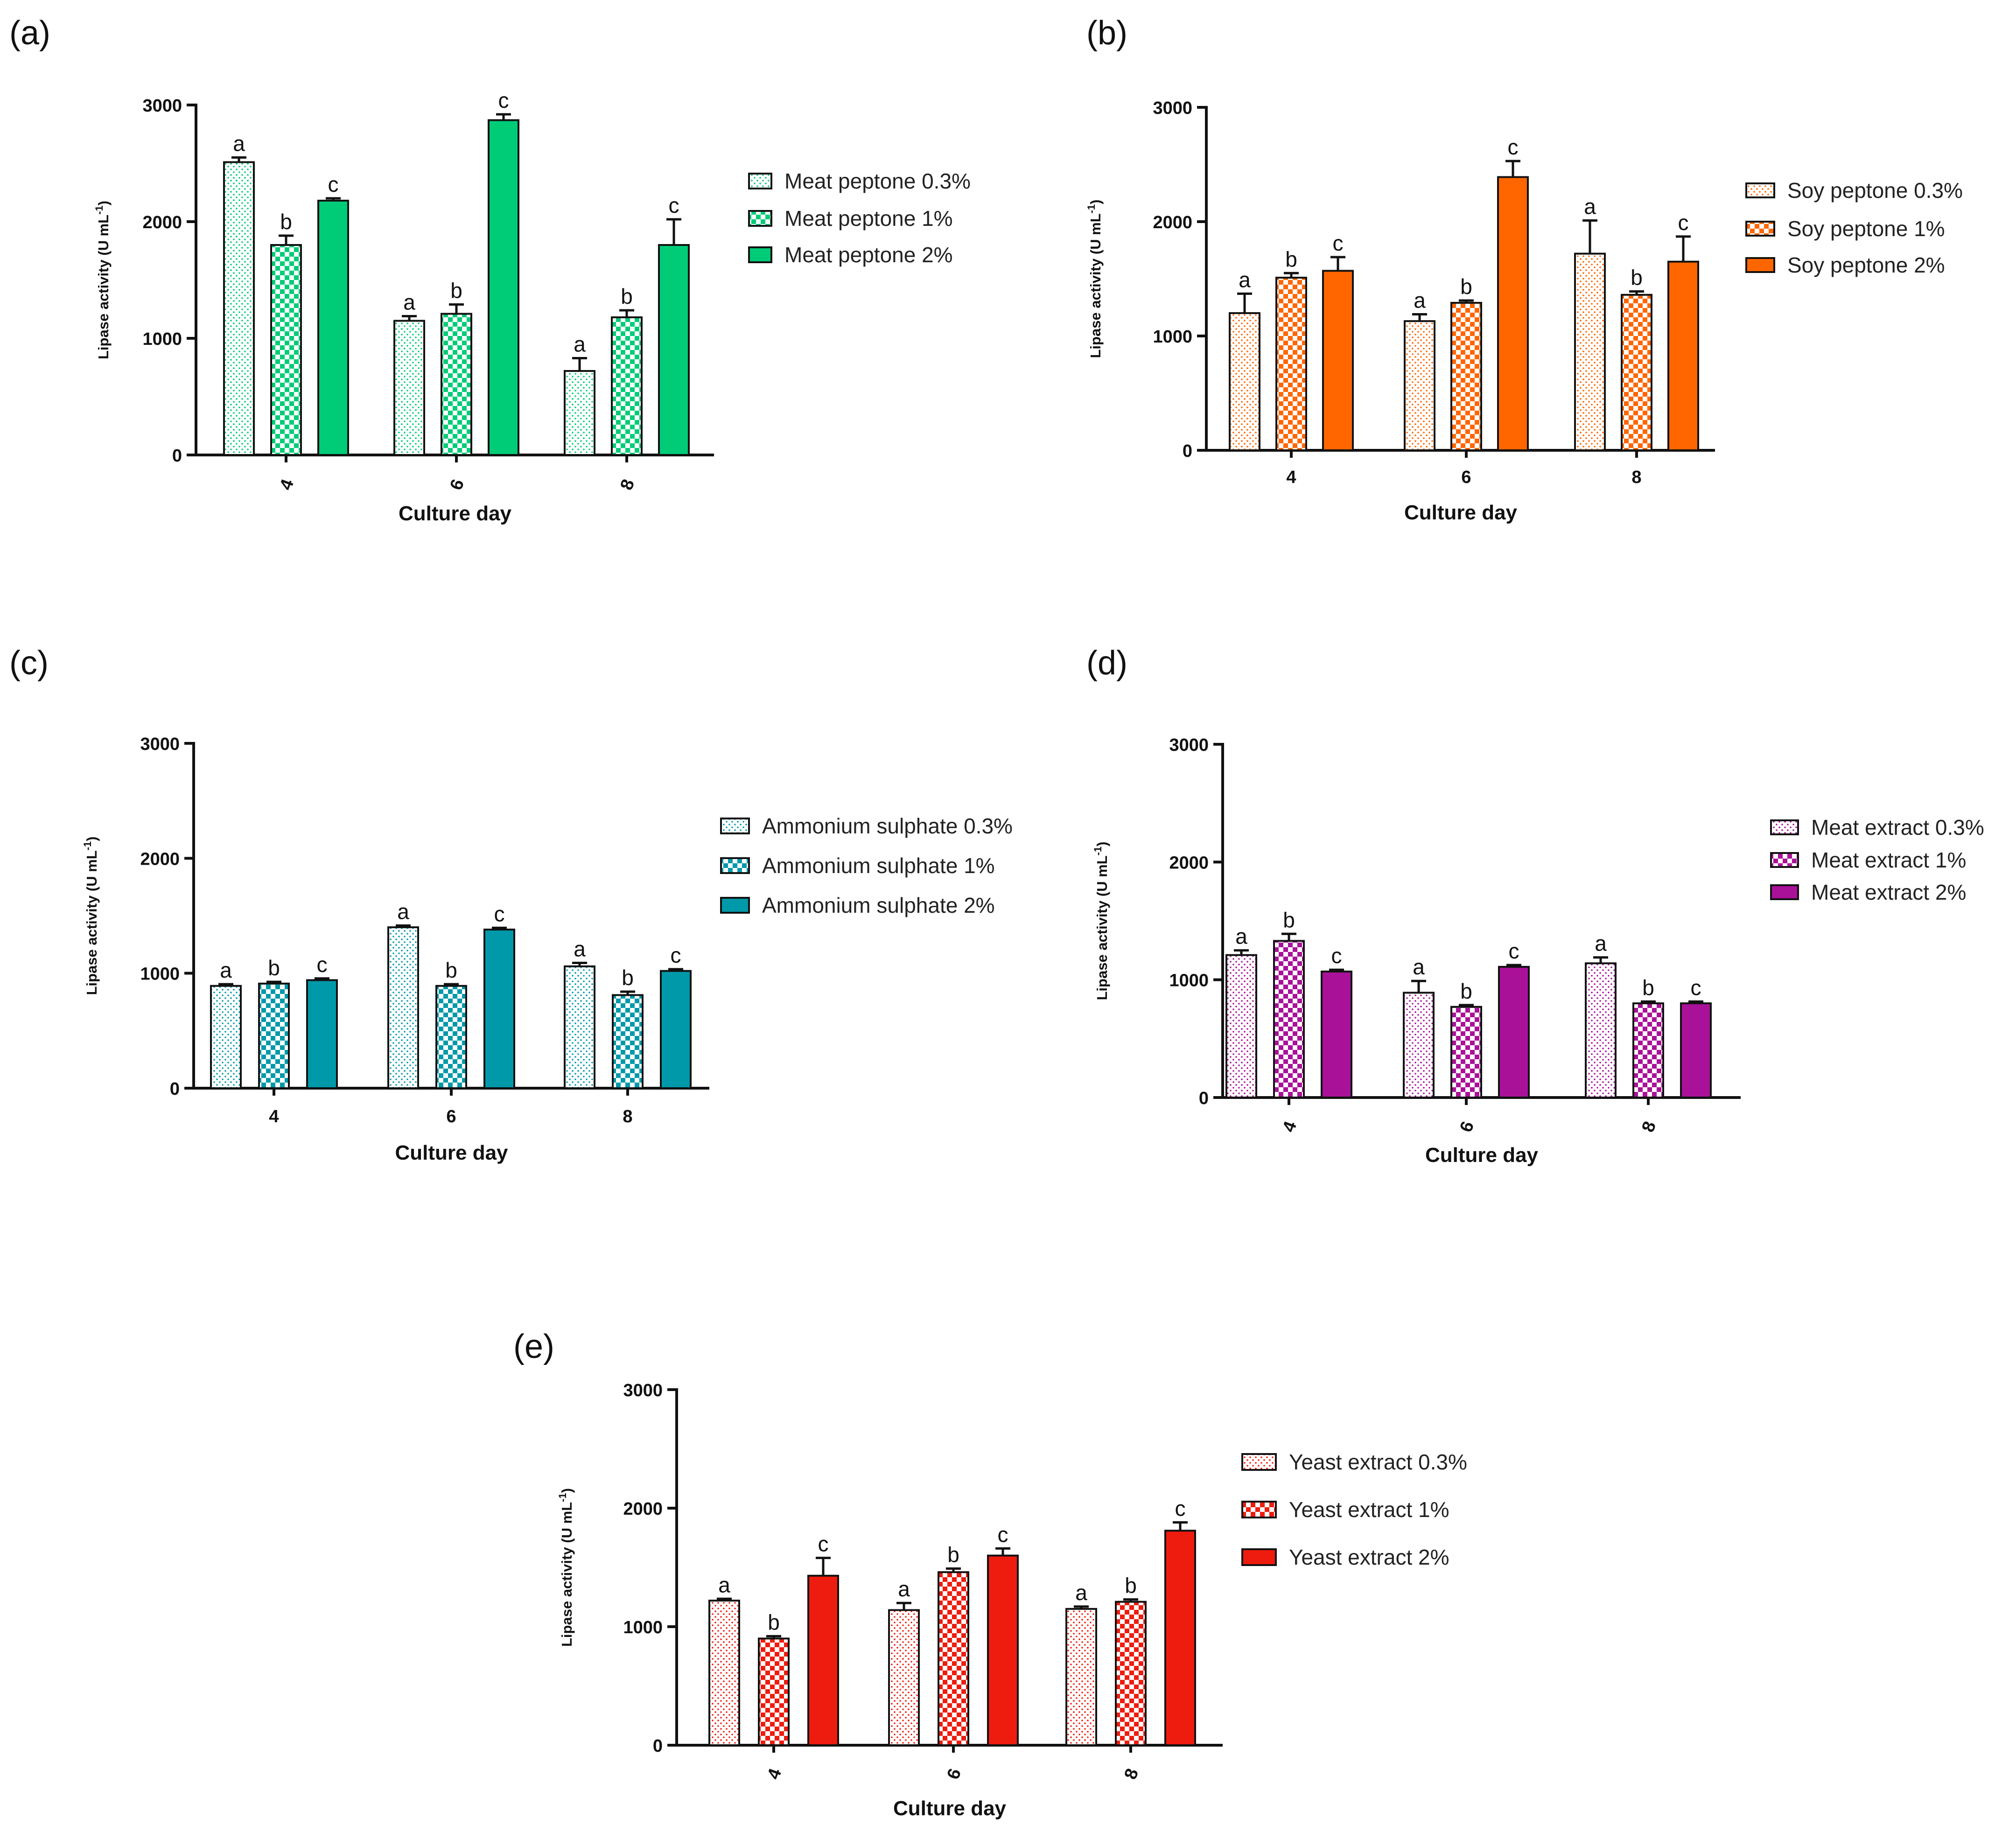 The height and width of the screenshot is (1839, 2016). What do you see at coordinates (1106, 663) in the screenshot?
I see `panel-label: (d)` at bounding box center [1106, 663].